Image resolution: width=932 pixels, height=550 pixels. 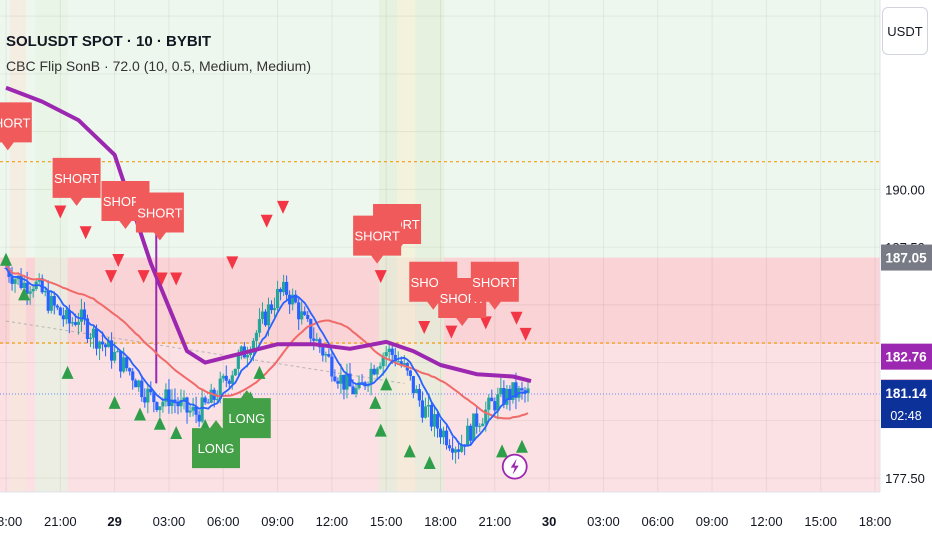 I want to click on symbol-title: SOLUSDT SPOT · 10 · BYBIT, so click(x=109, y=41).